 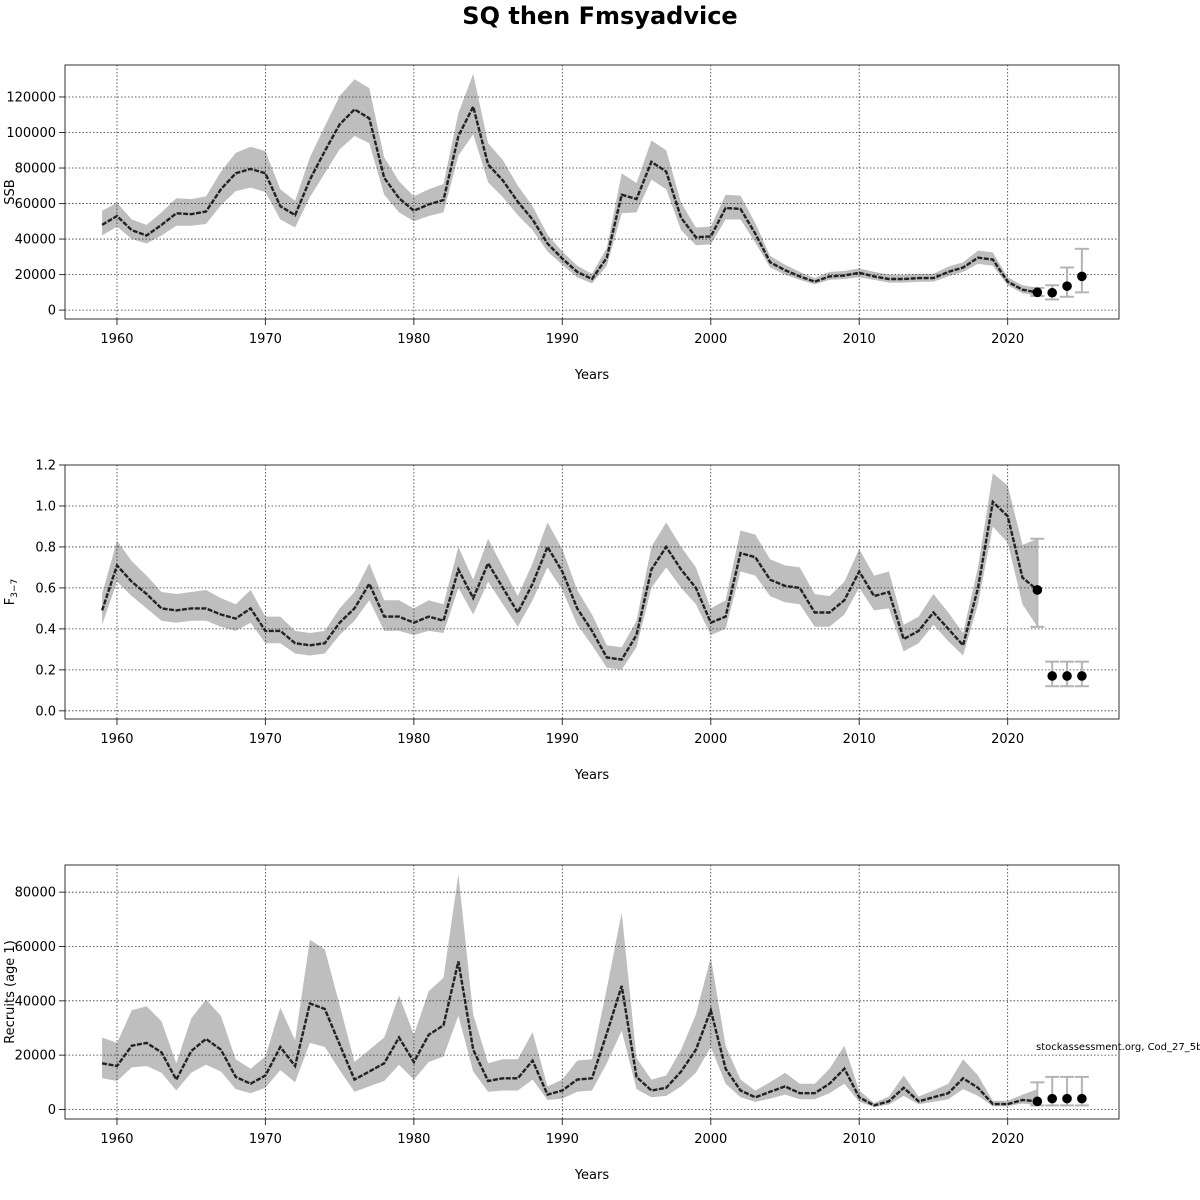 I want to click on y-tick-label: 1.2, so click(x=45, y=466).